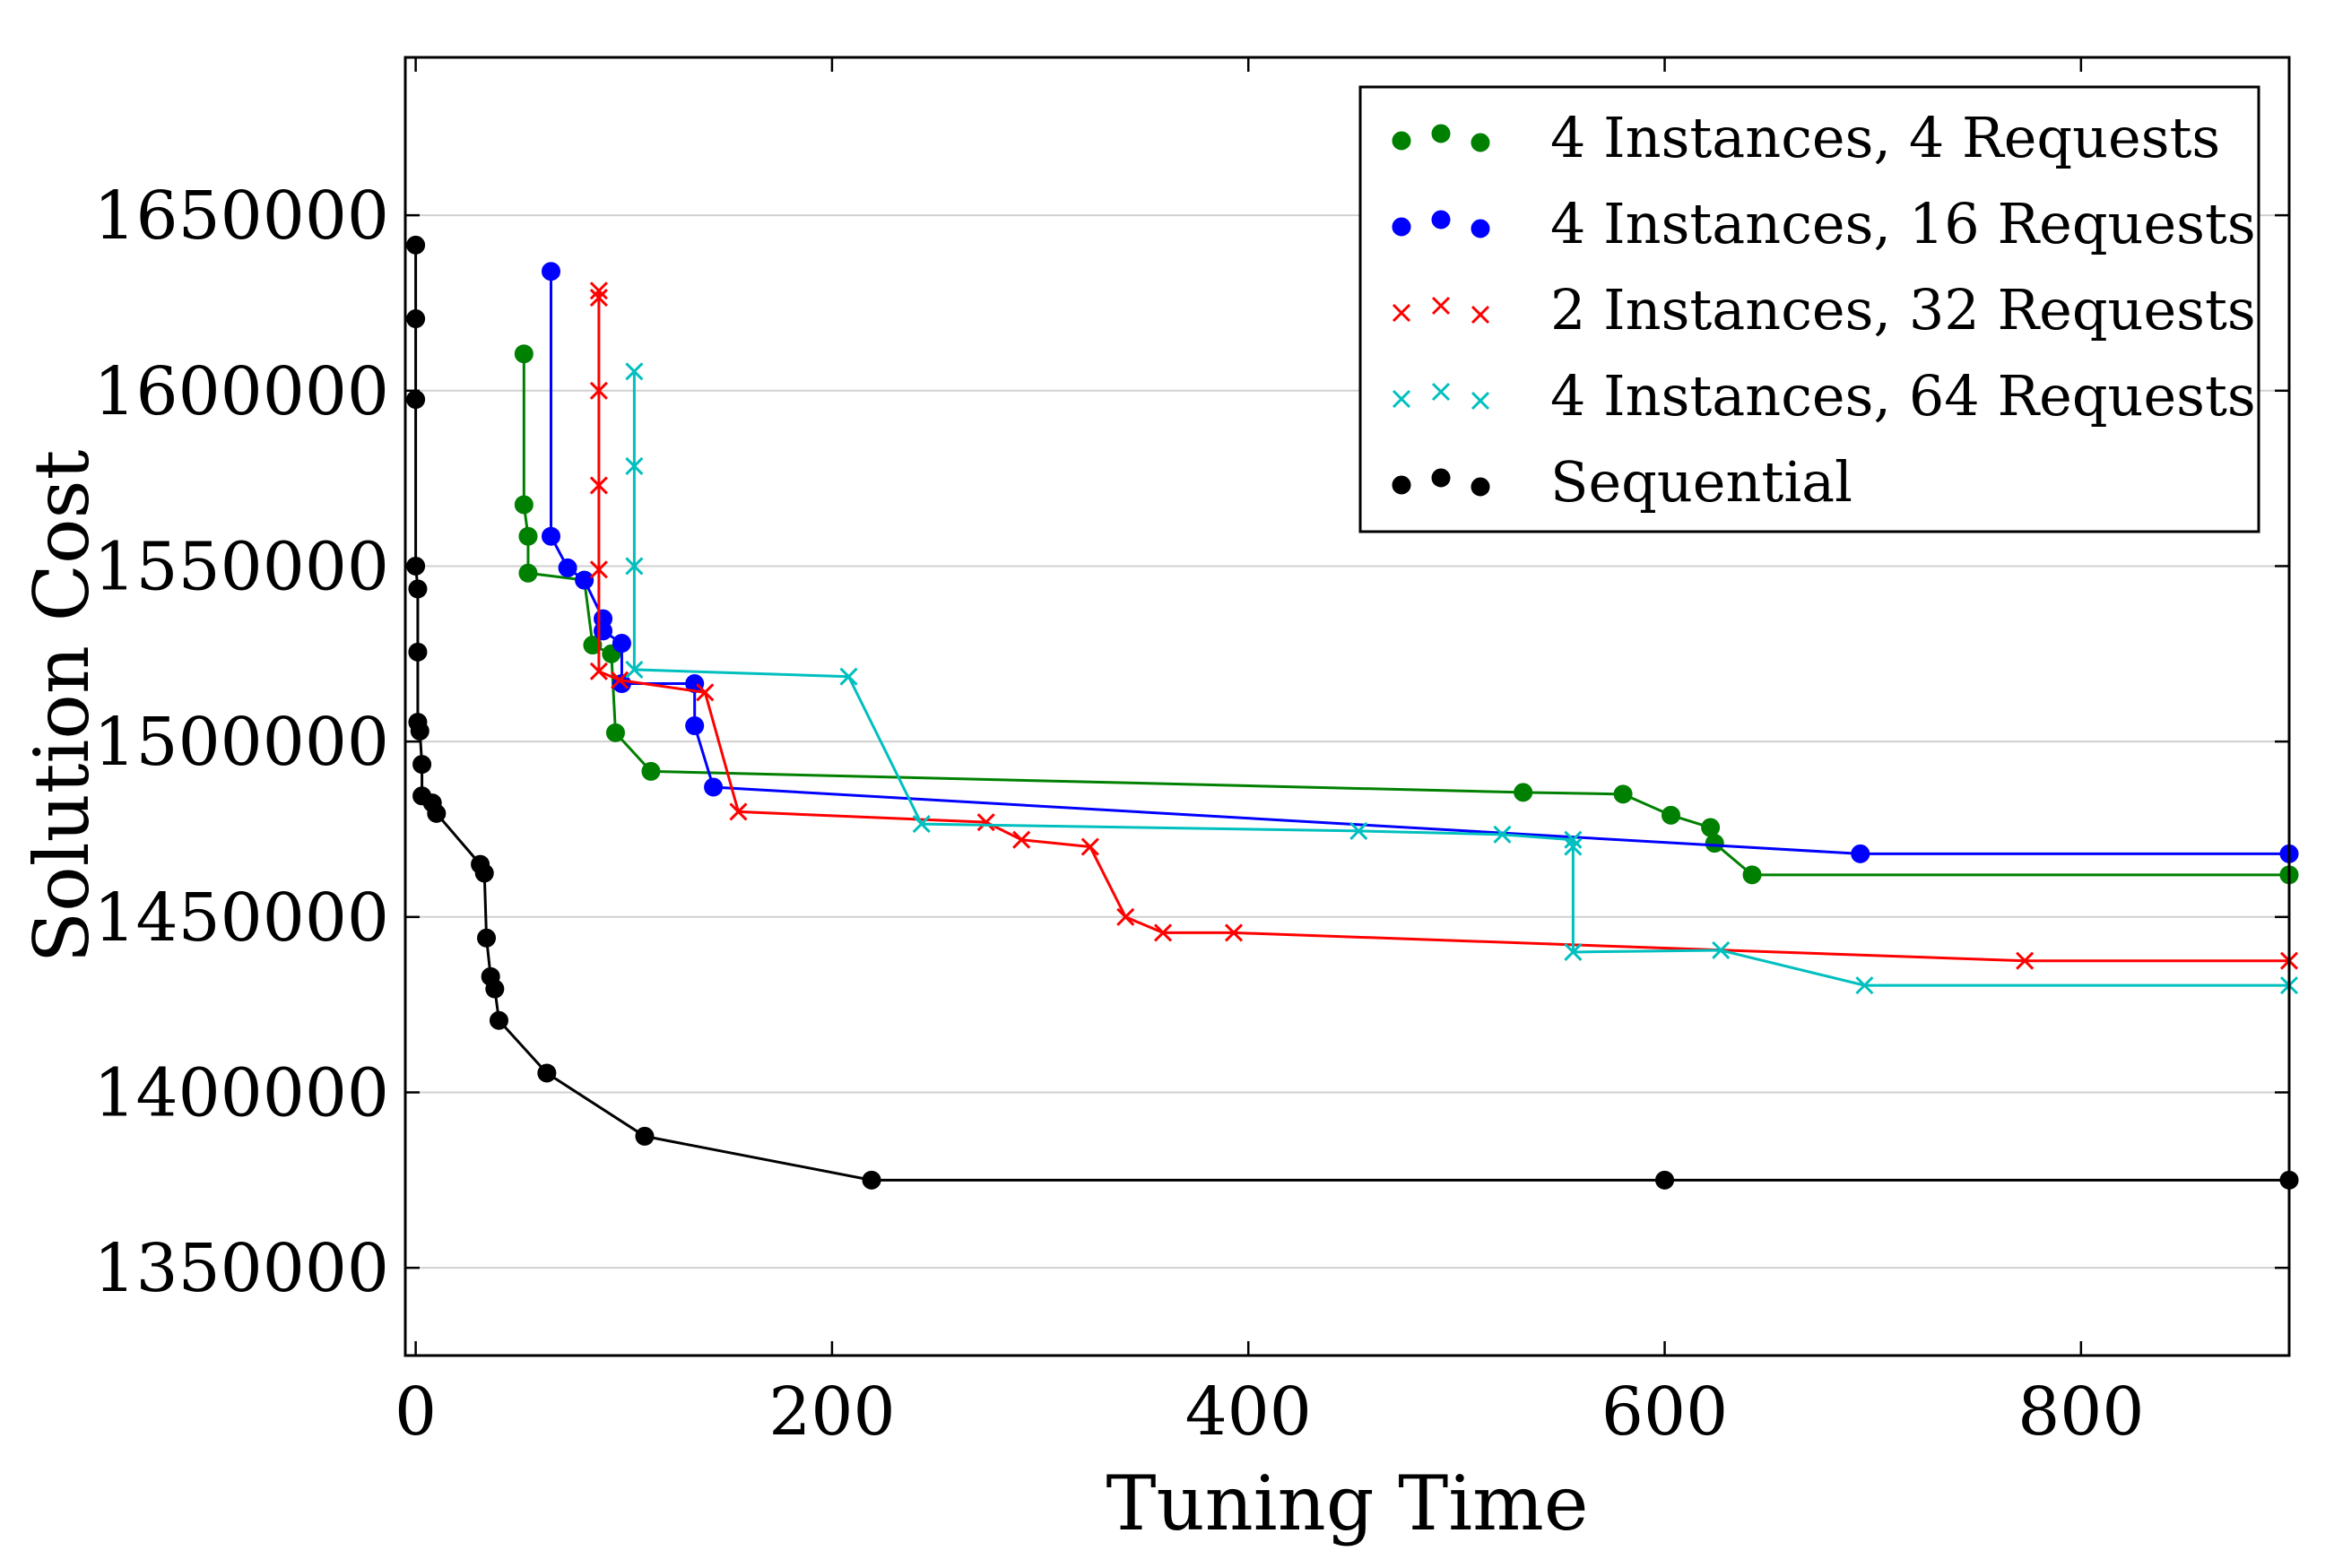  I want to click on legend-label-2-instances-32-requests: 2 Instances, 32 Requests, so click(1903, 309).